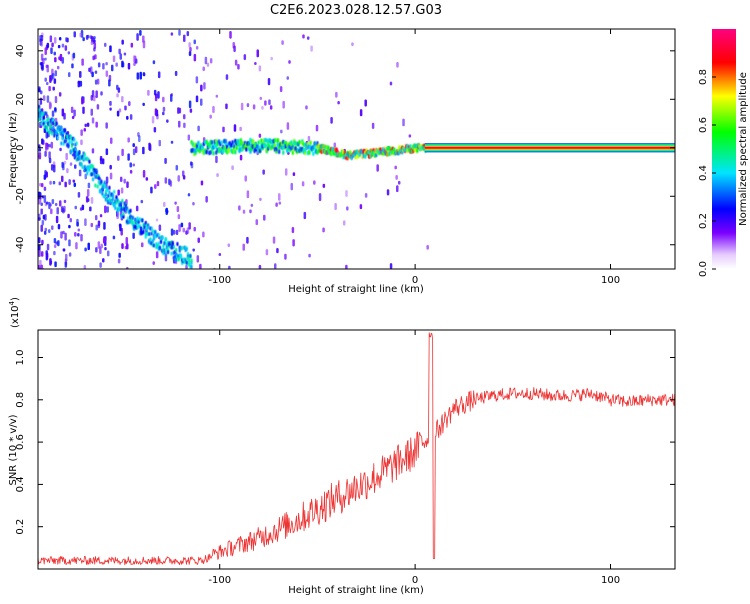 This screenshot has width=750, height=604. What do you see at coordinates (20, 527) in the screenshot?
I see `snr-y-tick-label: 0.2` at bounding box center [20, 527].